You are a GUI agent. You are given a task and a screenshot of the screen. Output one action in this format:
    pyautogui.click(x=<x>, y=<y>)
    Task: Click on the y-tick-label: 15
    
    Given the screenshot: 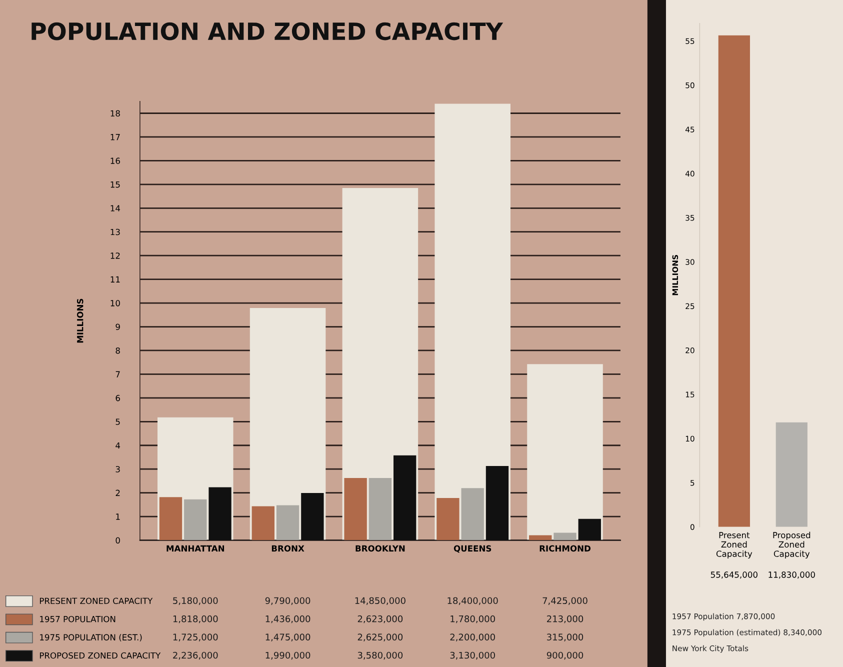 What is the action you would take?
    pyautogui.click(x=115, y=185)
    